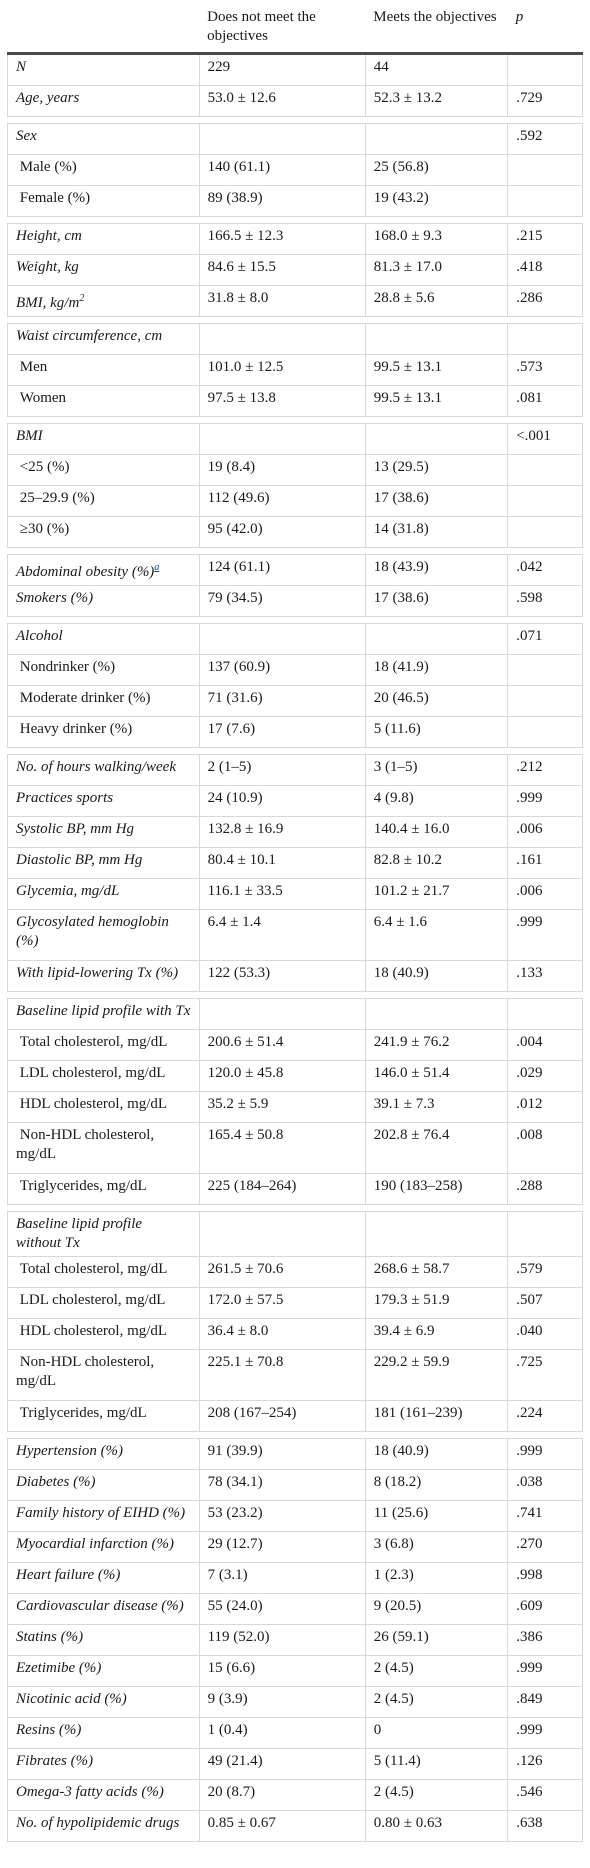 Image resolution: width=590 pixels, height=1868 pixels. What do you see at coordinates (81, 1413) in the screenshot?
I see `row-label-text: Triglycerides, mg/dL` at bounding box center [81, 1413].